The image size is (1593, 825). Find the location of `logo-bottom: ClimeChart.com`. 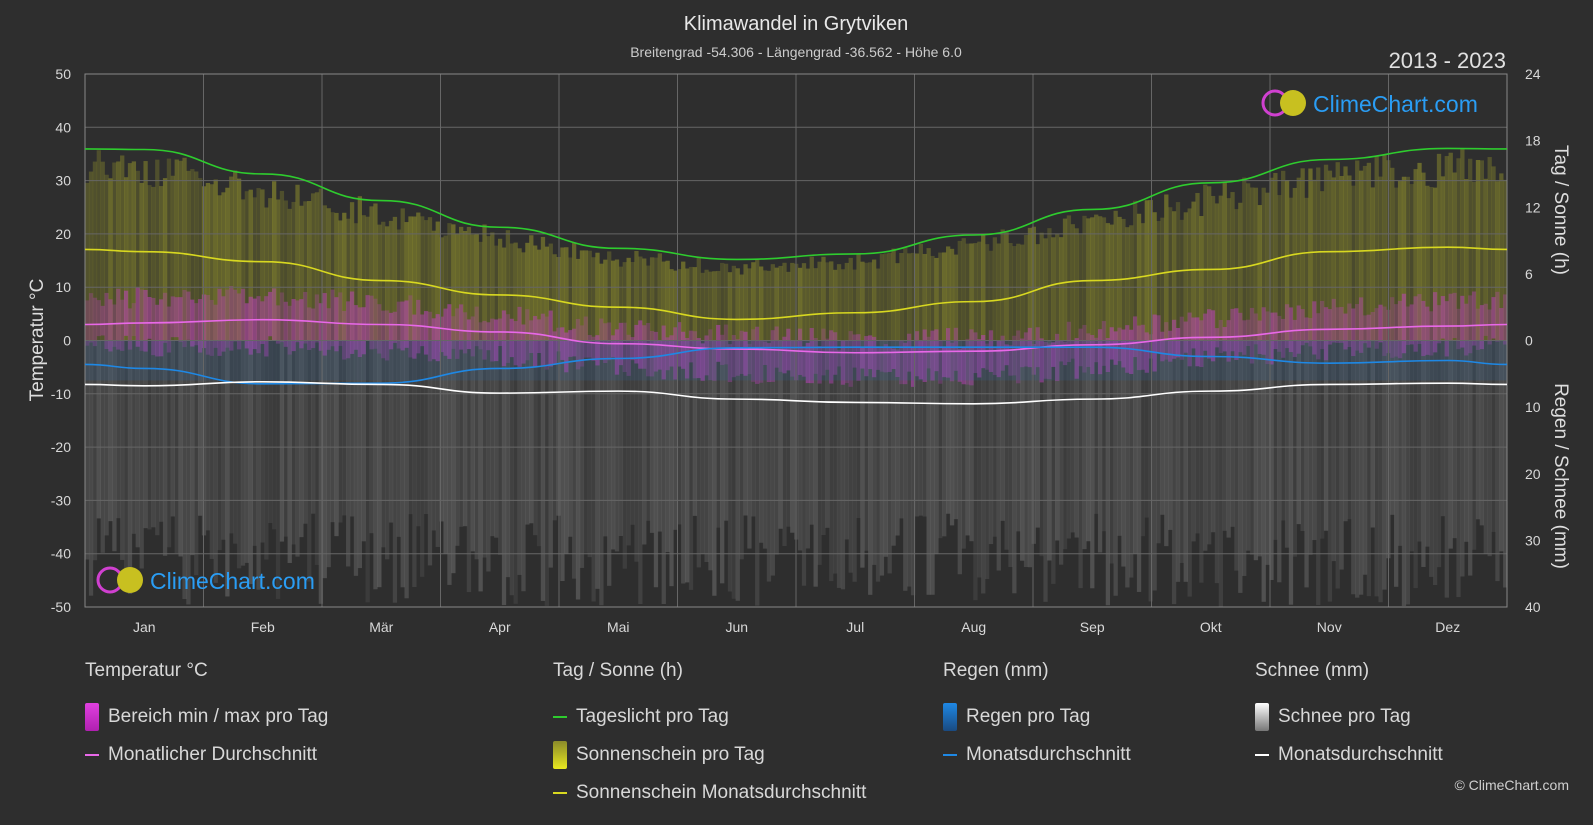

logo-bottom: ClimeChart.com is located at coordinates (205, 580).